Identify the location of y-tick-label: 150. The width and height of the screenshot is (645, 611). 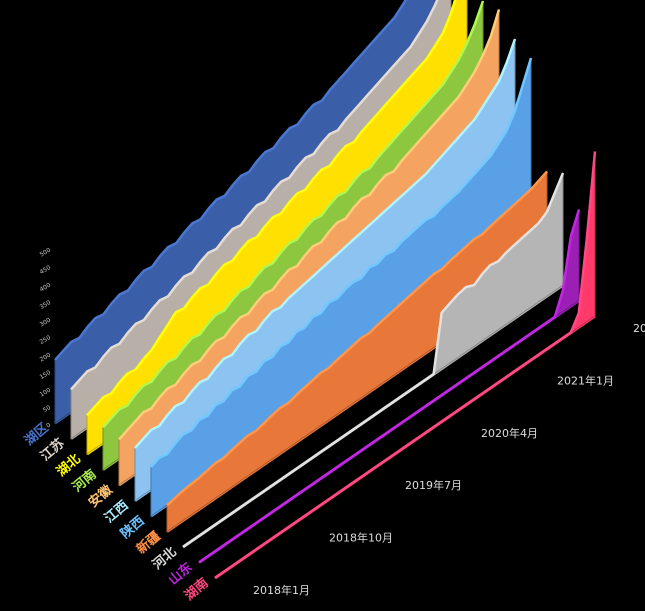
(46, 375).